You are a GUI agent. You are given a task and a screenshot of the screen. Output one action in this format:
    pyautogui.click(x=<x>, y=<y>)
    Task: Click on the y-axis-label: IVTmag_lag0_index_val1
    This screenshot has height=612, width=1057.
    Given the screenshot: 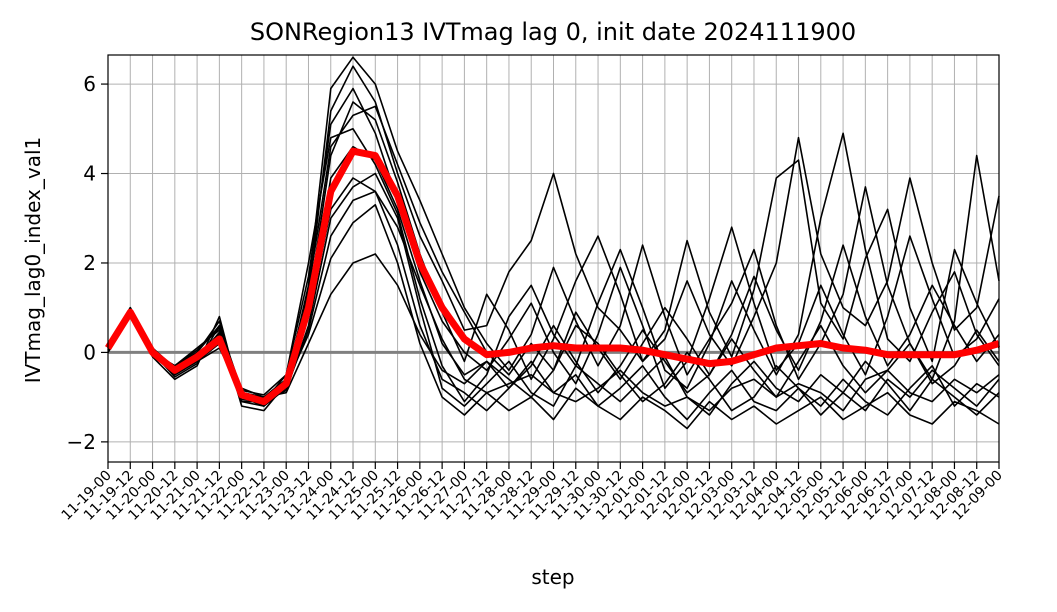 What is the action you would take?
    pyautogui.click(x=33, y=260)
    